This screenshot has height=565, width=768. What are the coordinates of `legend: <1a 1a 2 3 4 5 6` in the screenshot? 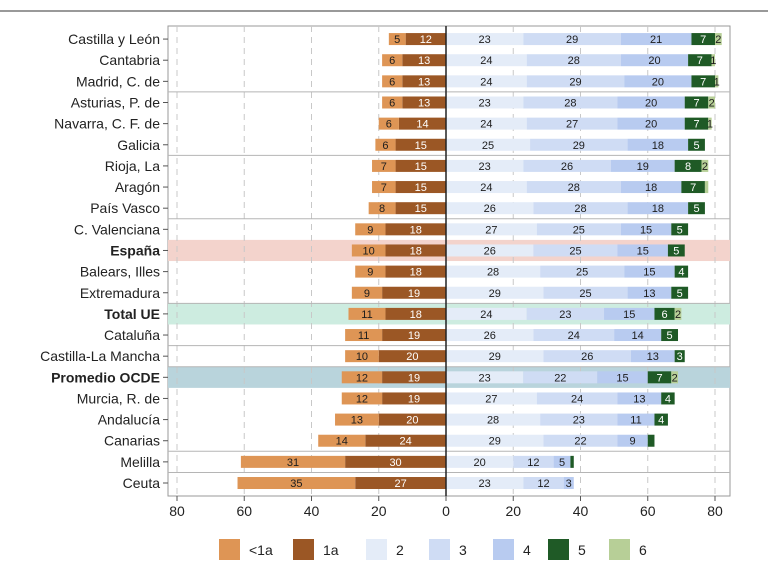 It's located at (433, 549).